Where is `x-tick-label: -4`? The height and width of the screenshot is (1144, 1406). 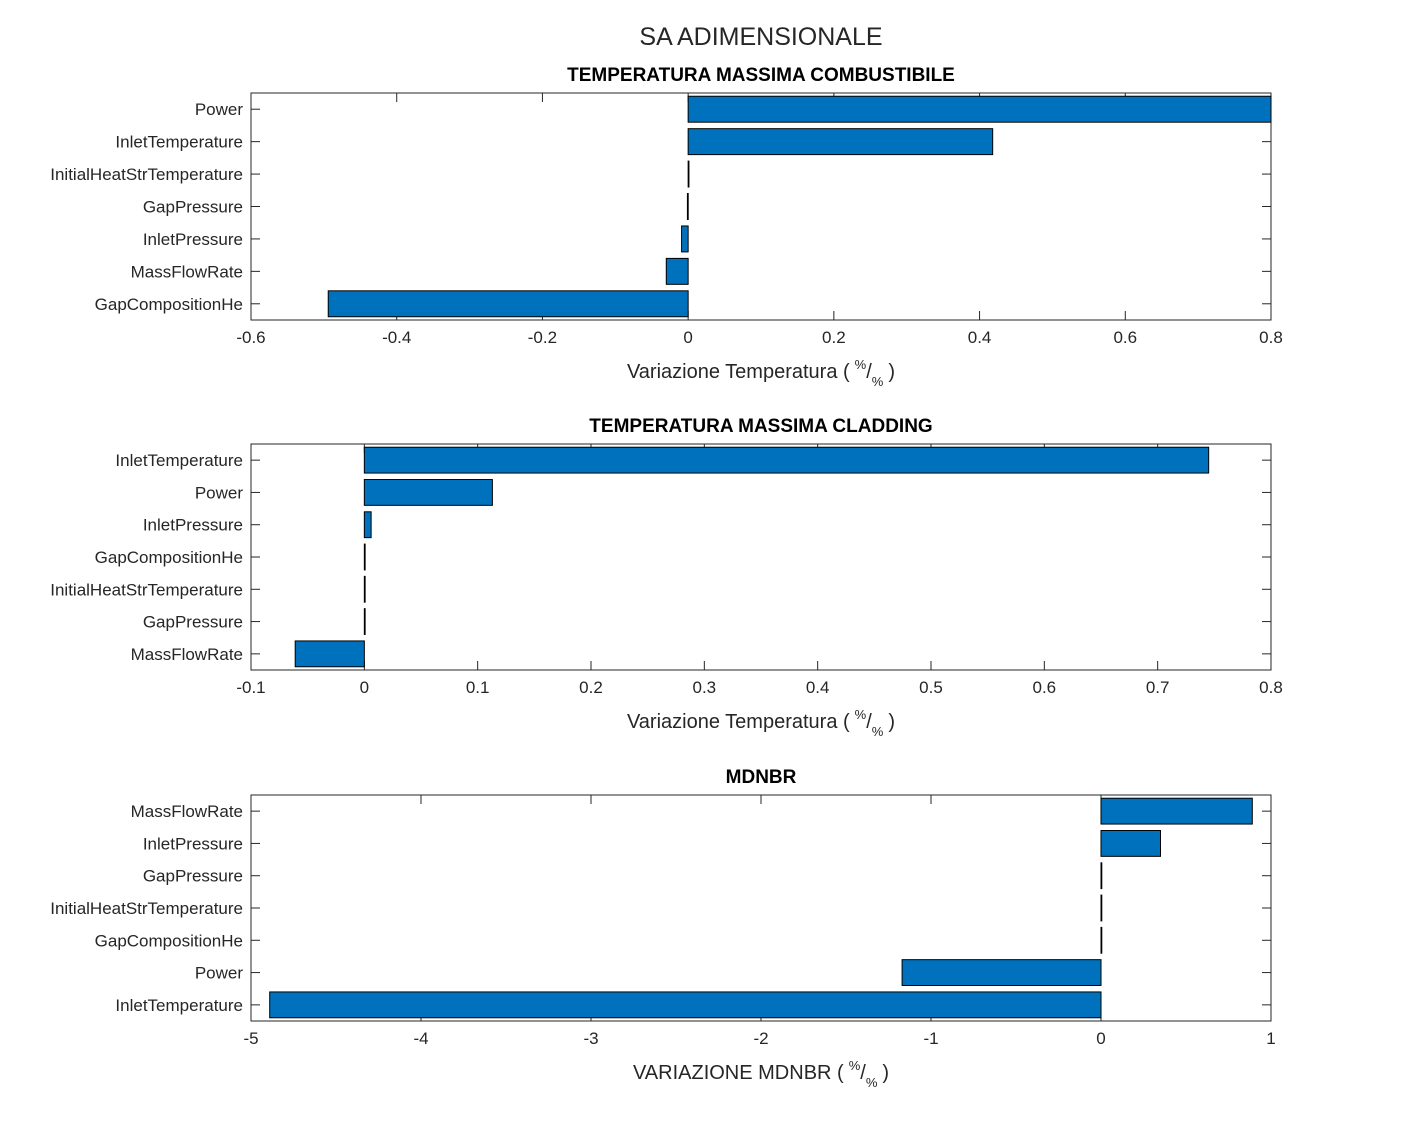
x-tick-label: -4 is located at coordinates (420, 1038).